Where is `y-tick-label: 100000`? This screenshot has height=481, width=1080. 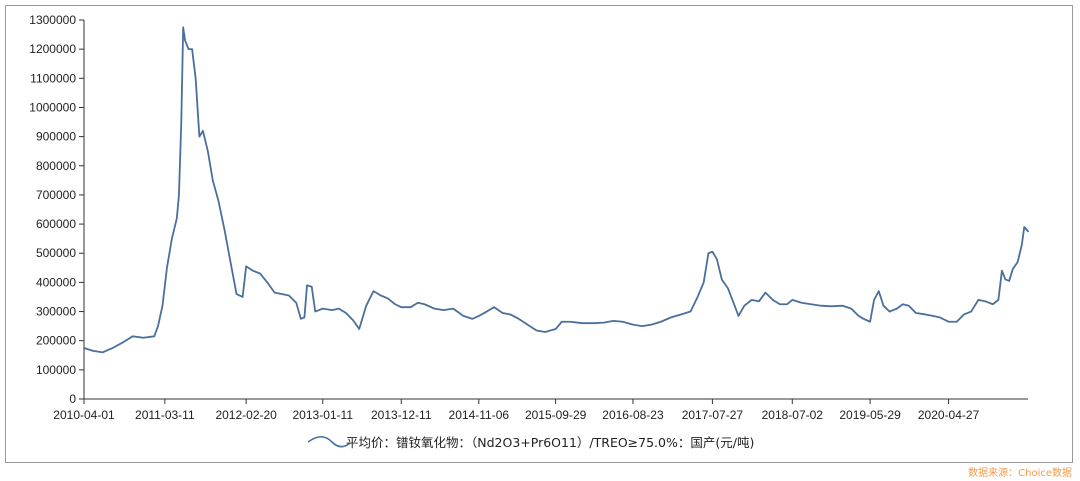
y-tick-label: 100000 is located at coordinates (56, 370).